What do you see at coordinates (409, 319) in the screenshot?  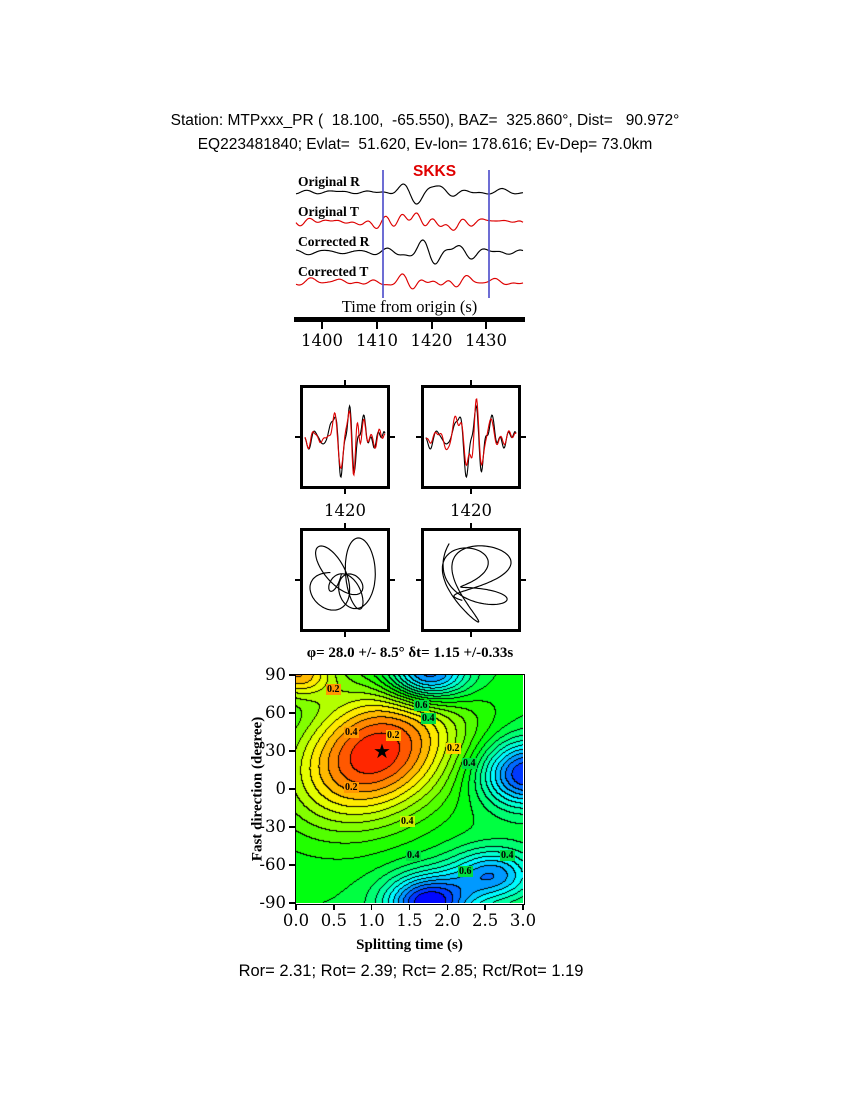 I see `time-axis-line` at bounding box center [409, 319].